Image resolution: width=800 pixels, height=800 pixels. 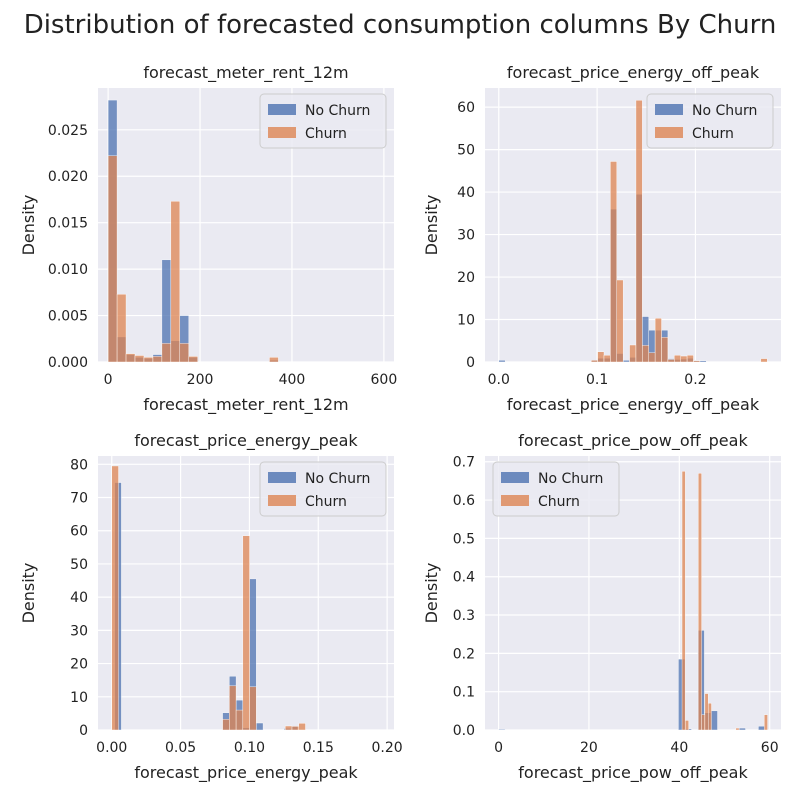 I want to click on y-tick-label: 0.010, so click(x=68, y=270).